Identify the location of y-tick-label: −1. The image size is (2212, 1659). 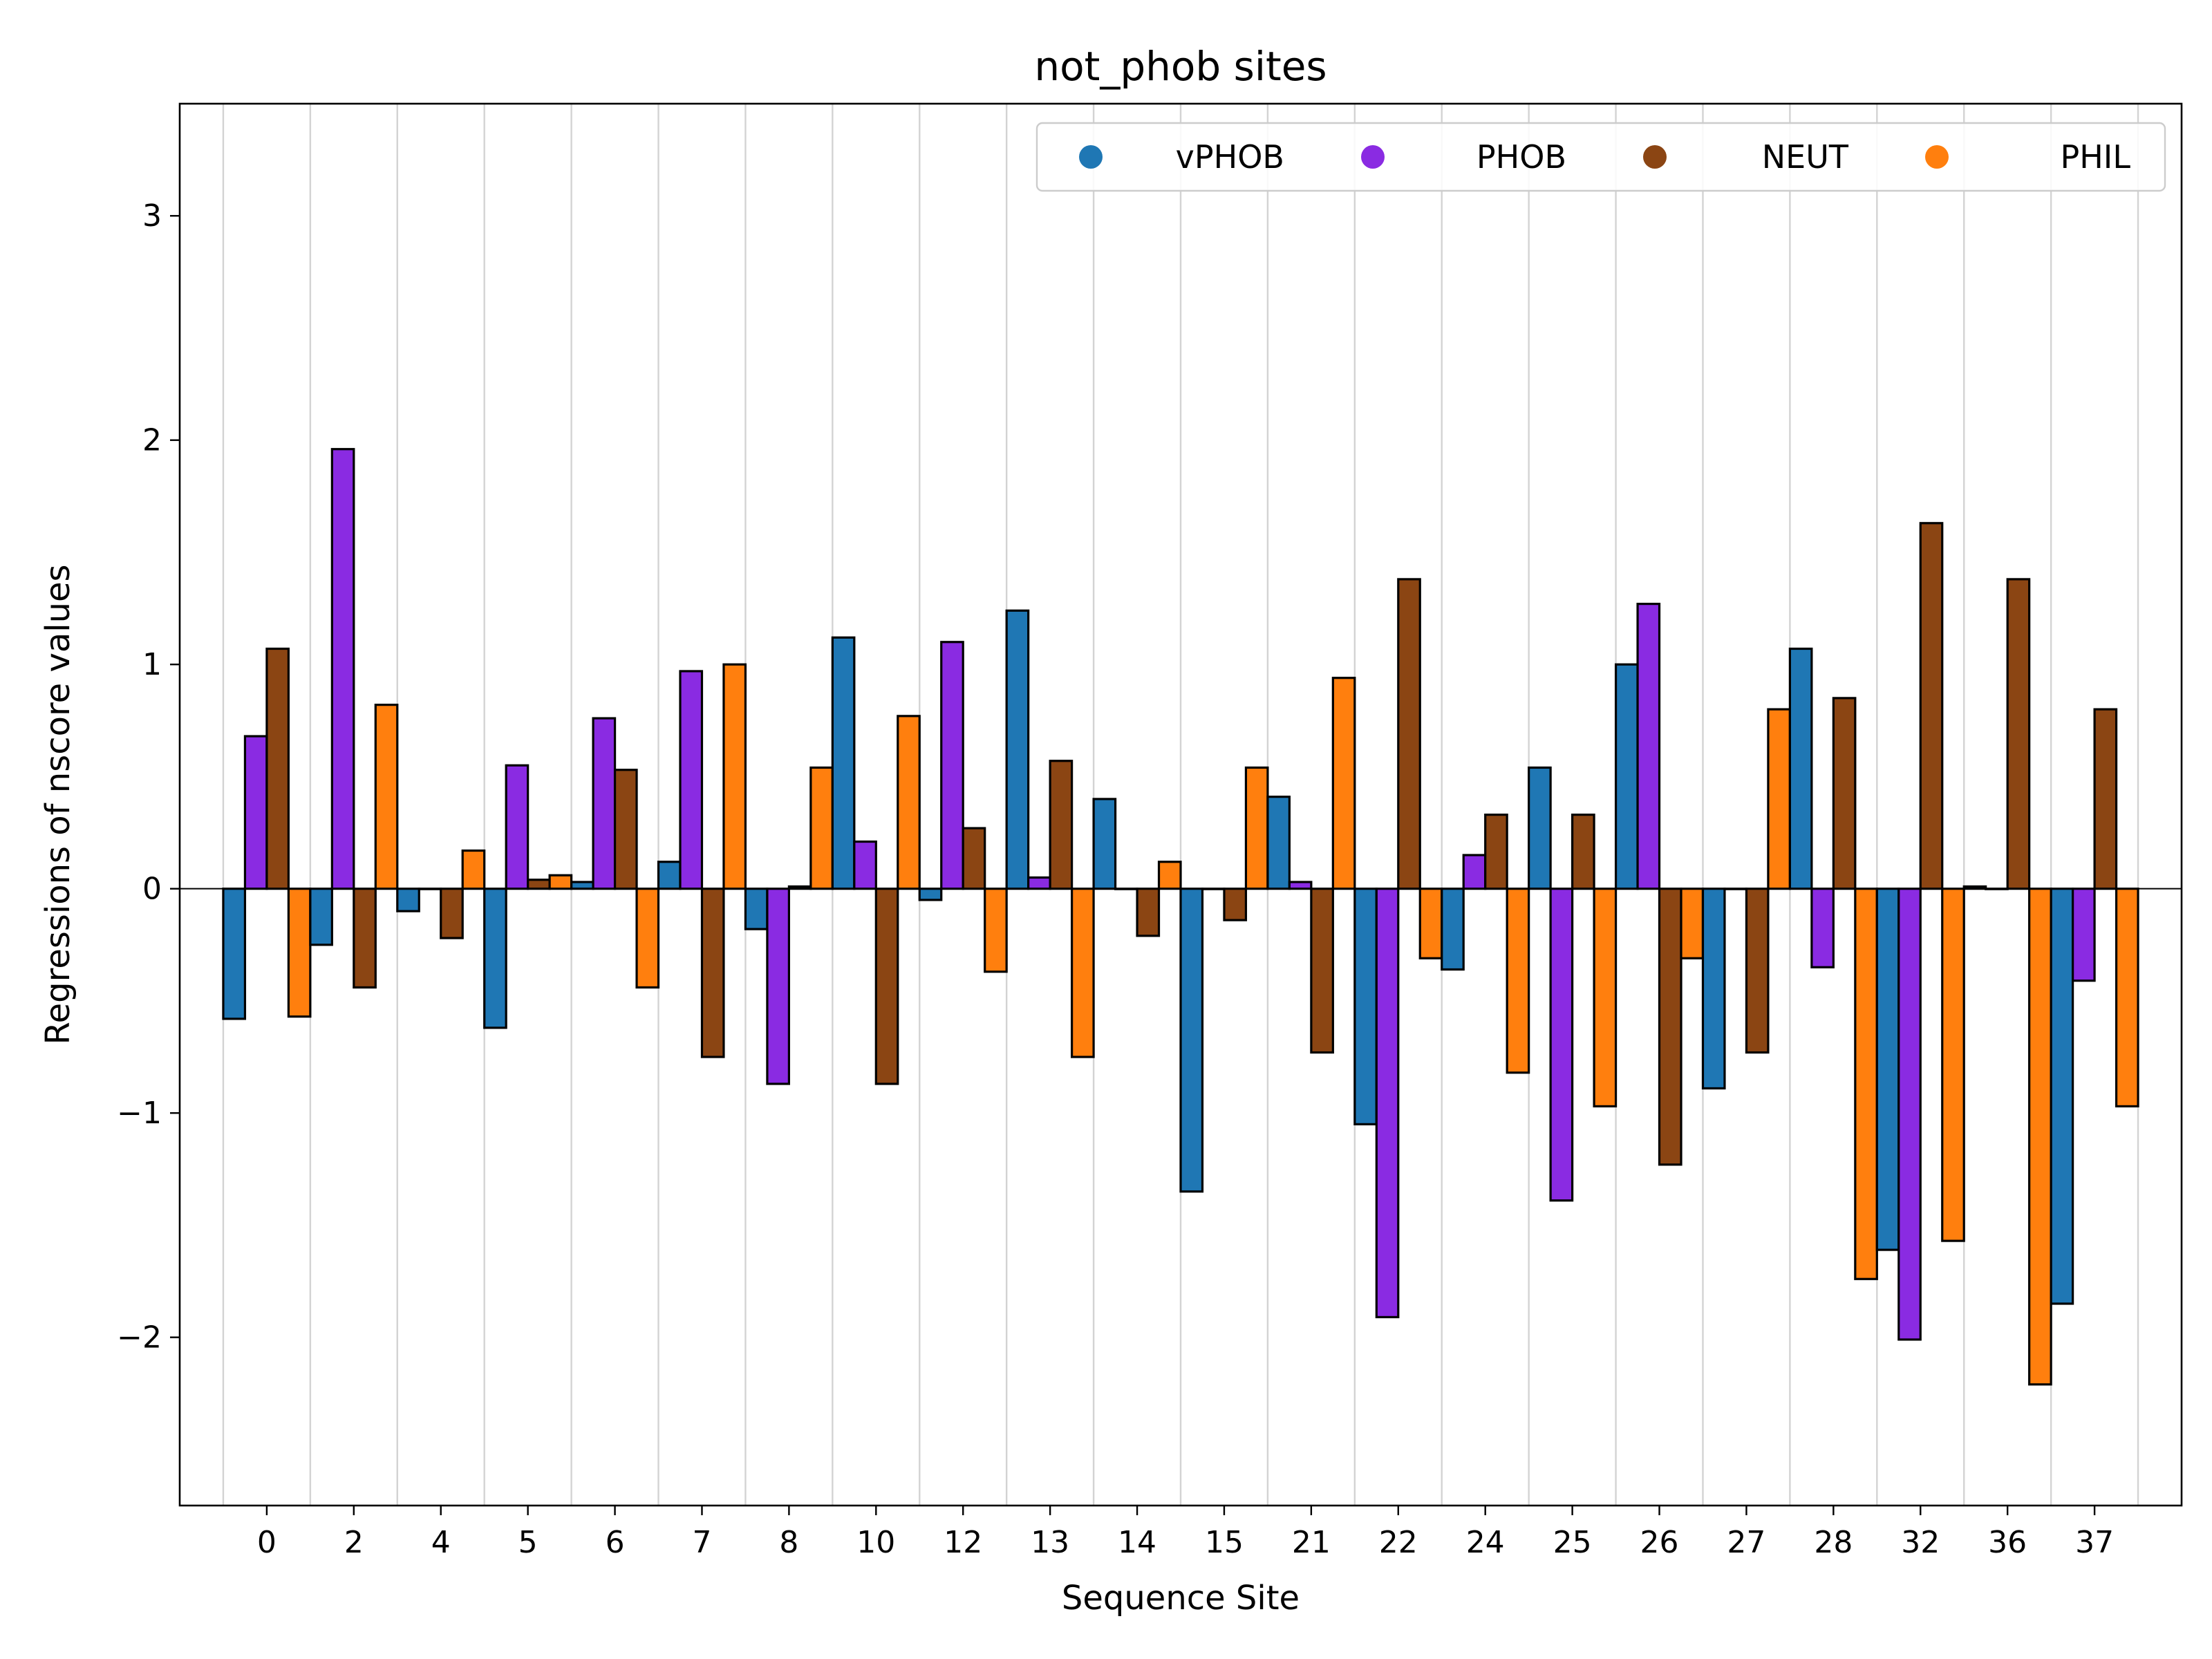
(139, 1113).